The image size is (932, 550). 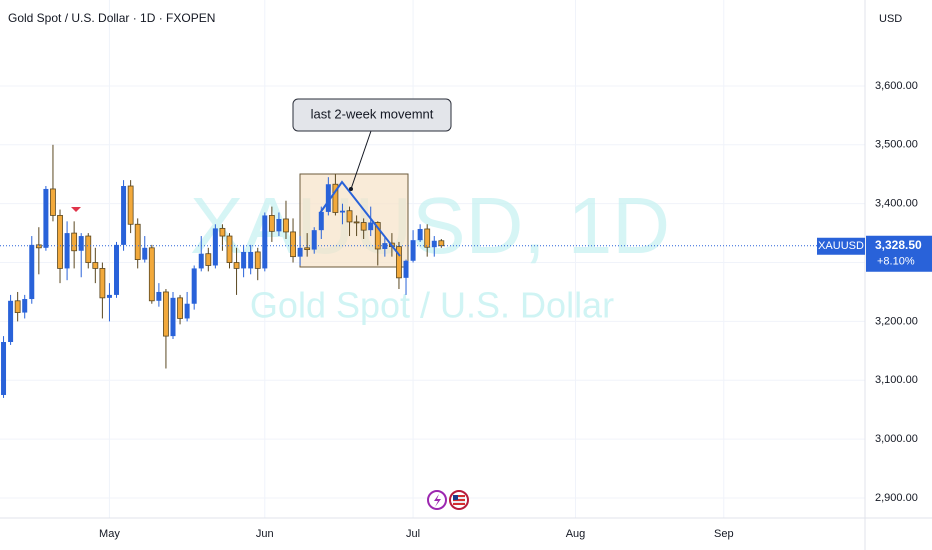 I want to click on watermark-description: Gold Spot / U.S. Dollar, so click(x=432, y=305).